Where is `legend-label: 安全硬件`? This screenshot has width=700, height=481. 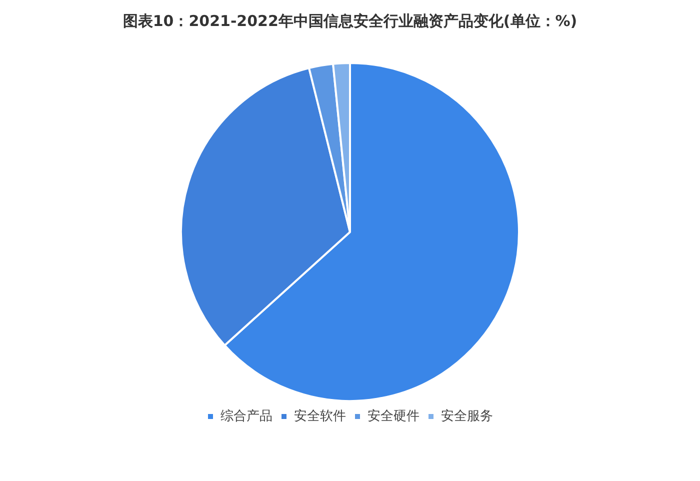
legend-label: 安全硬件 is located at coordinates (394, 416).